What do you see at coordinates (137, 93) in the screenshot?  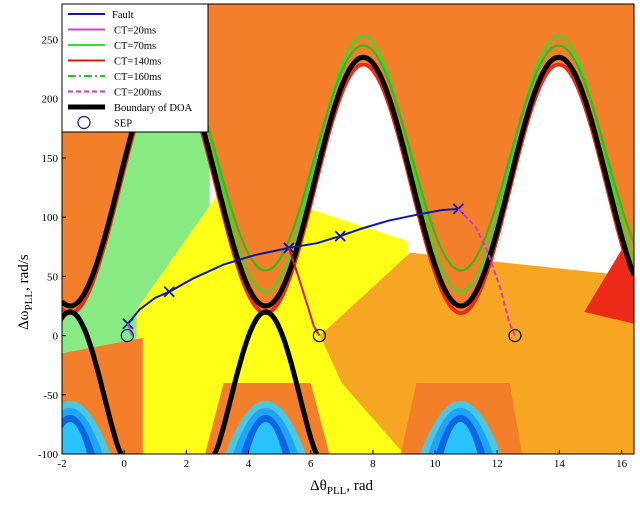 I see `legend-label: CT=200ms` at bounding box center [137, 93].